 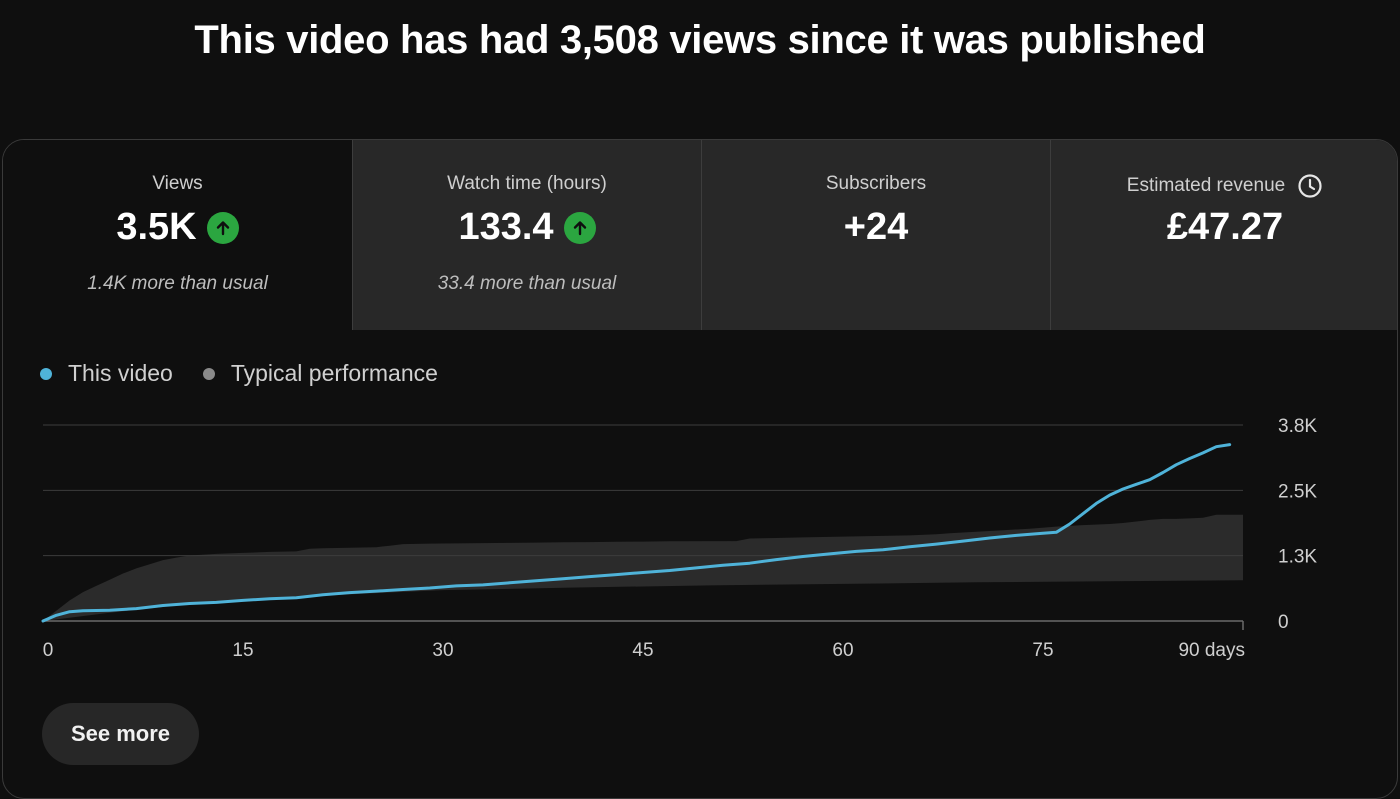 I want to click on tab-views: Views 3.5K 1.4K more than usual, so click(x=177, y=235).